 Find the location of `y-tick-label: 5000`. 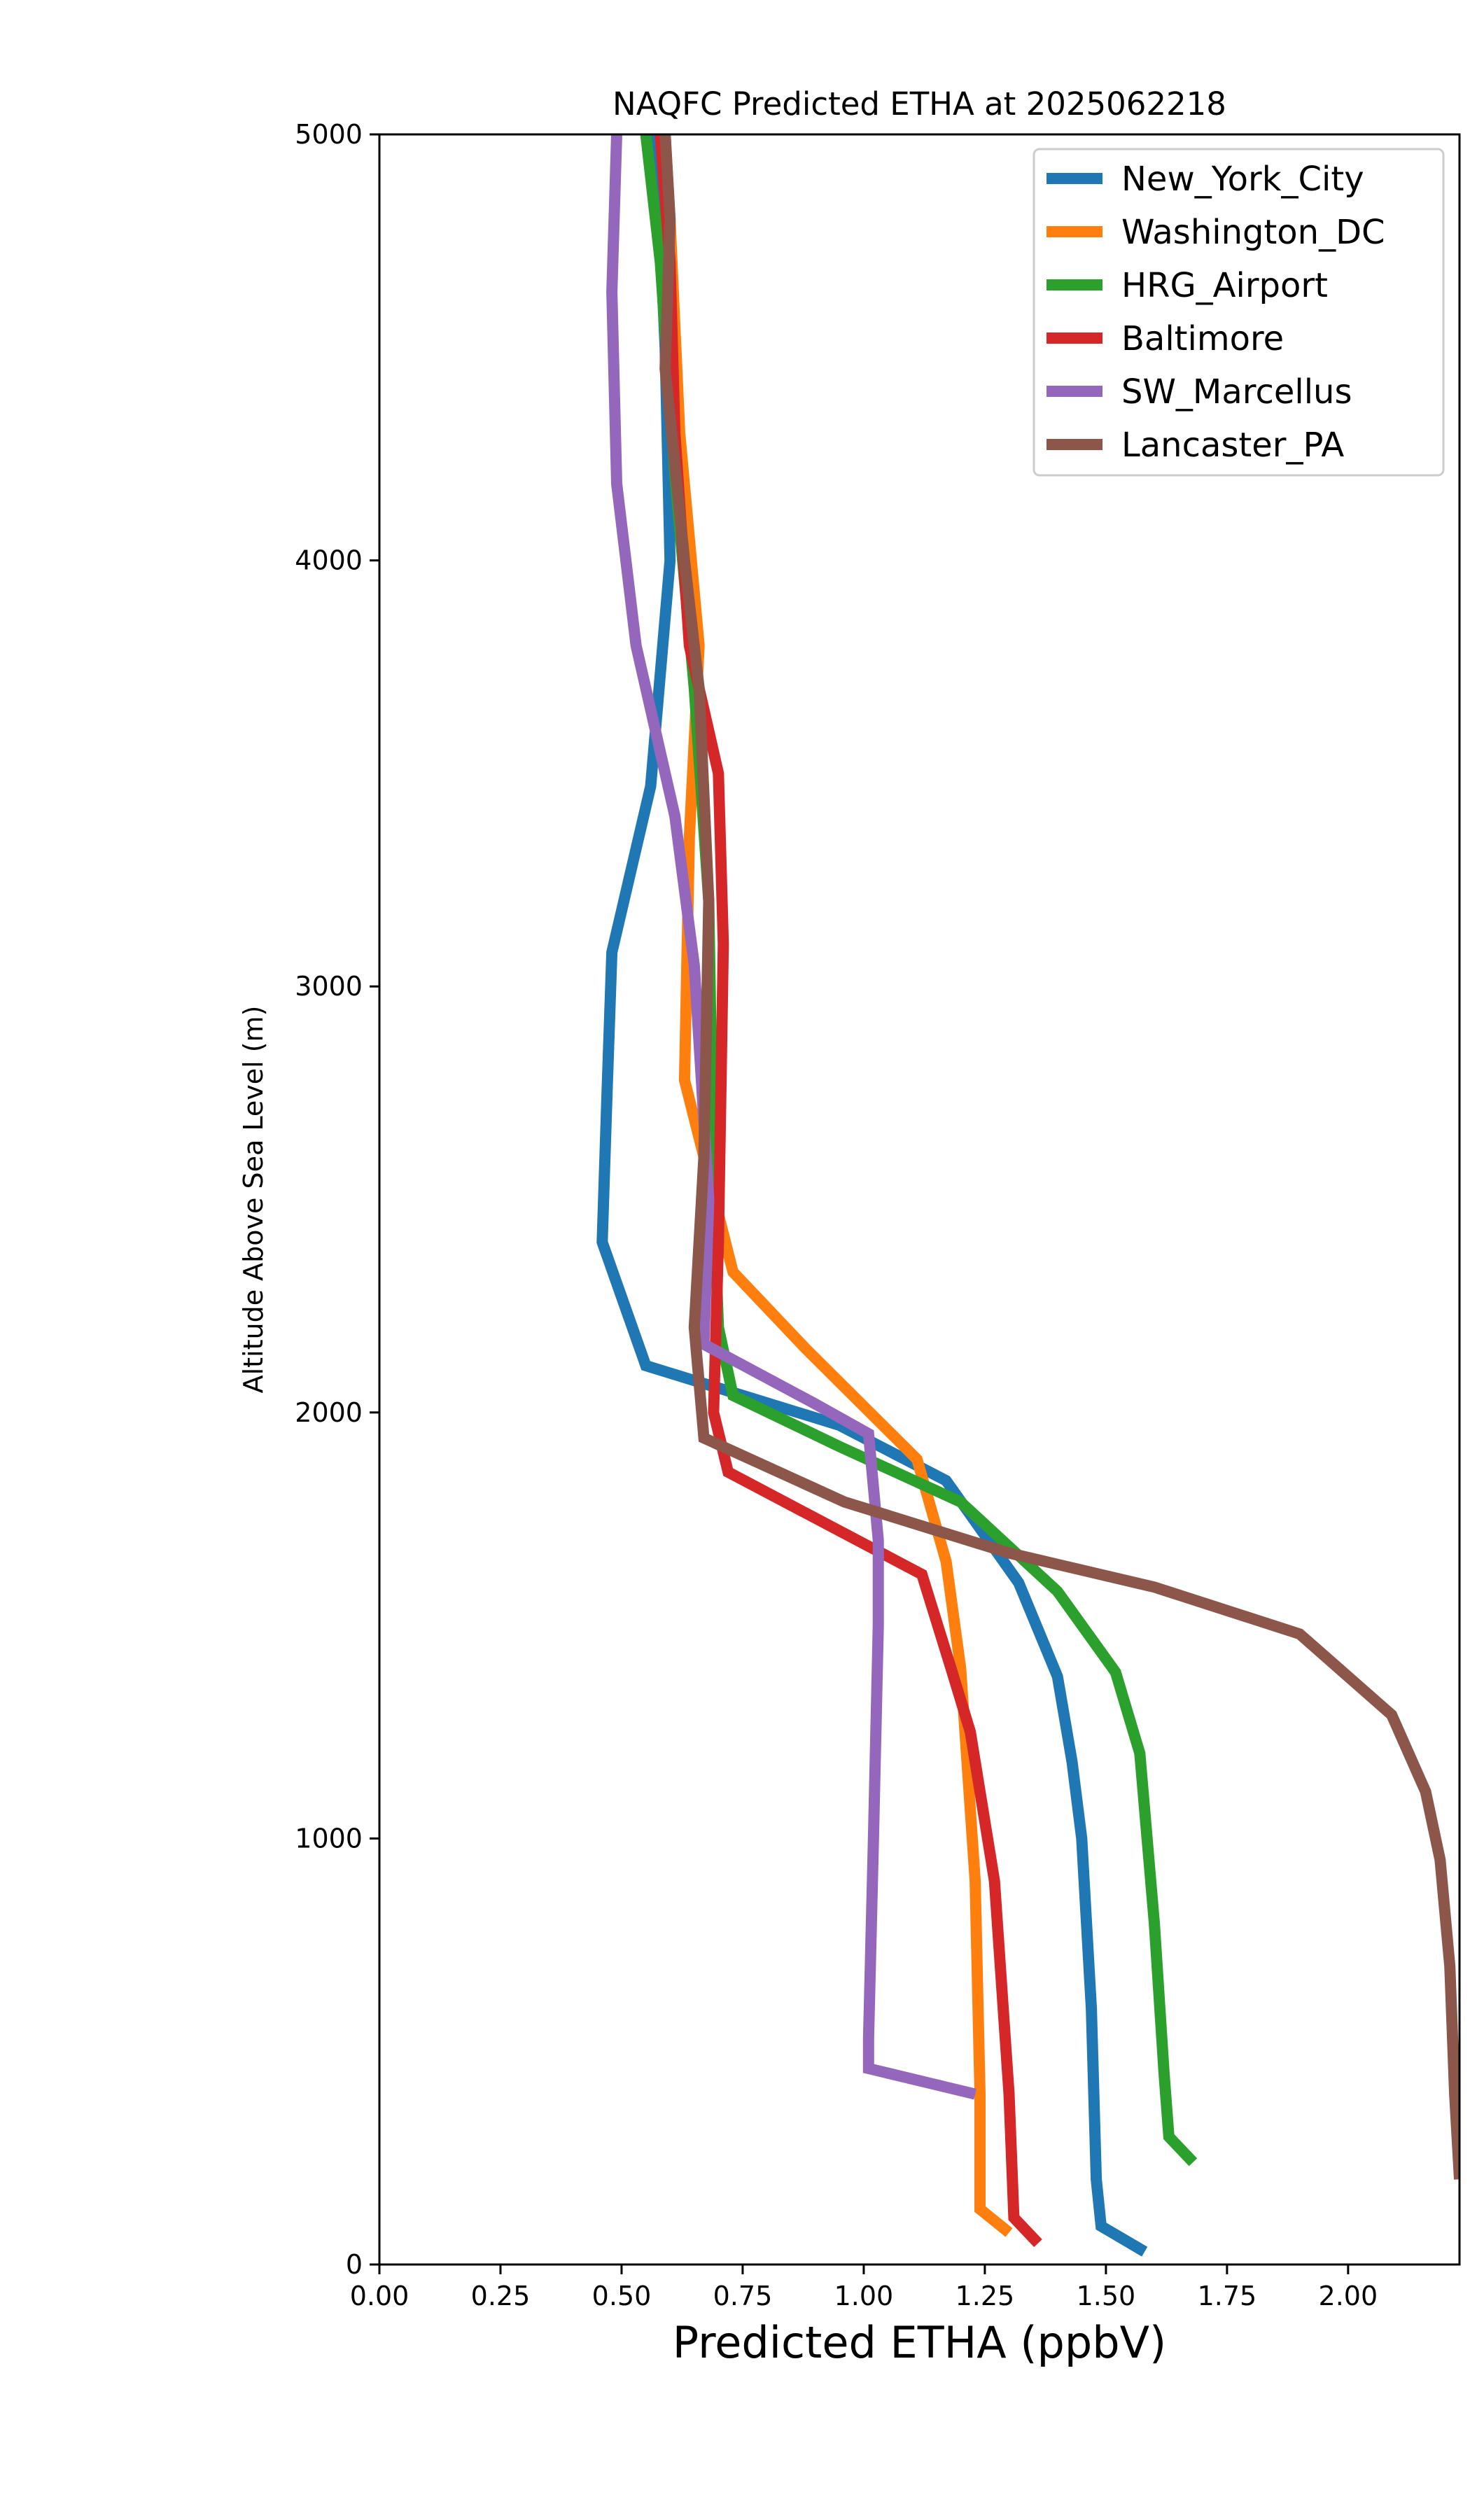

y-tick-label: 5000 is located at coordinates (329, 134).